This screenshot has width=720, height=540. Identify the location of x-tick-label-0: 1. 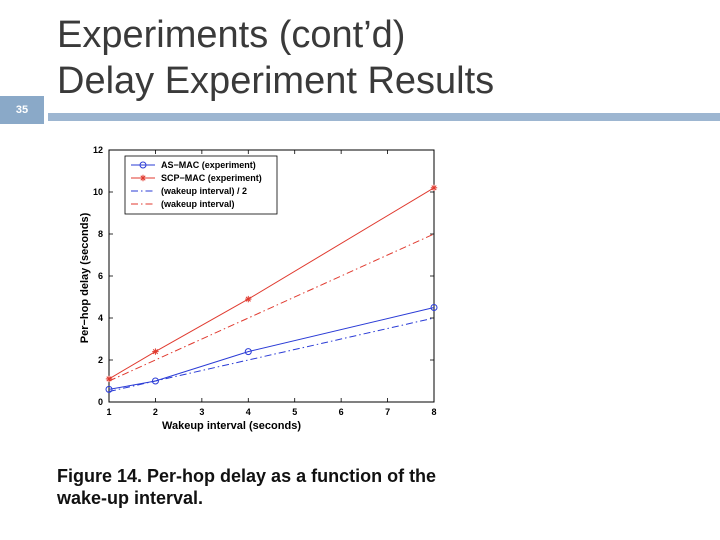
(108, 412).